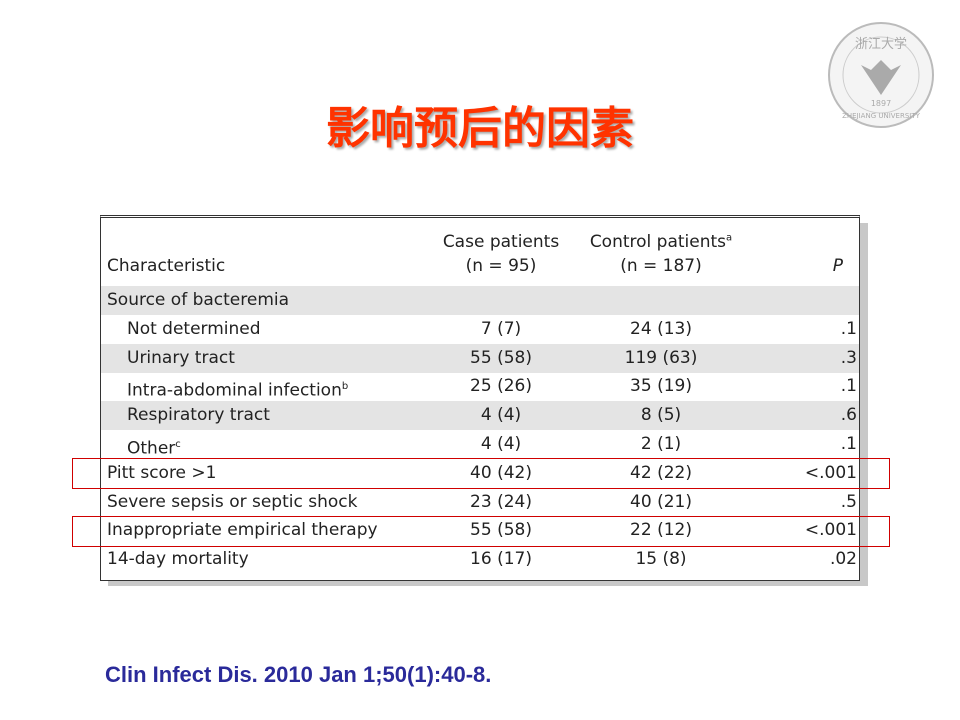 Image resolution: width=960 pixels, height=720 pixels. Describe the element at coordinates (843, 559) in the screenshot. I see `p-value: .02` at that location.